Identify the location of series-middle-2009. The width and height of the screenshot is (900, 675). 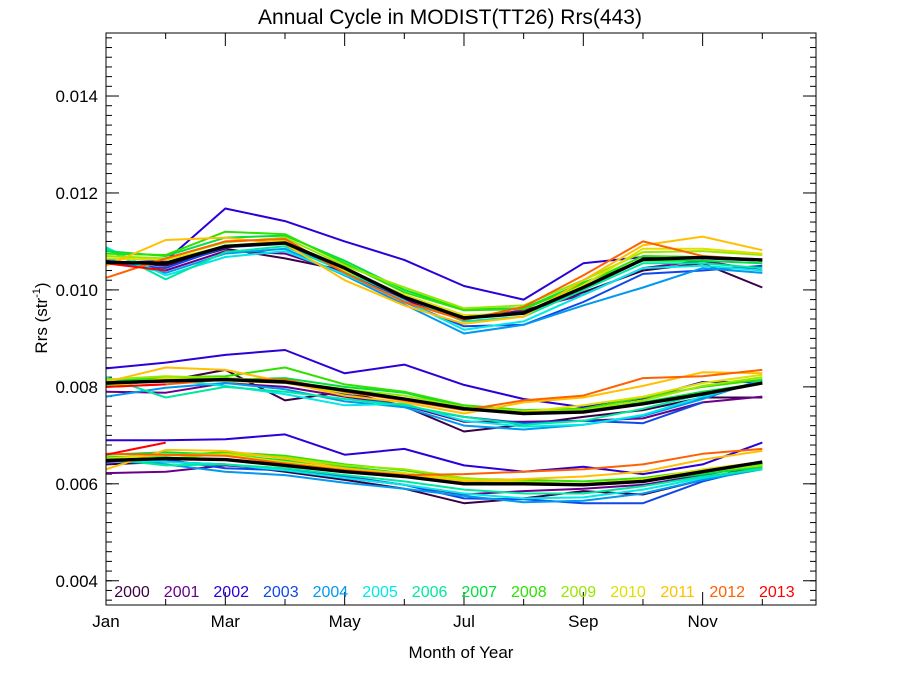
(434, 394).